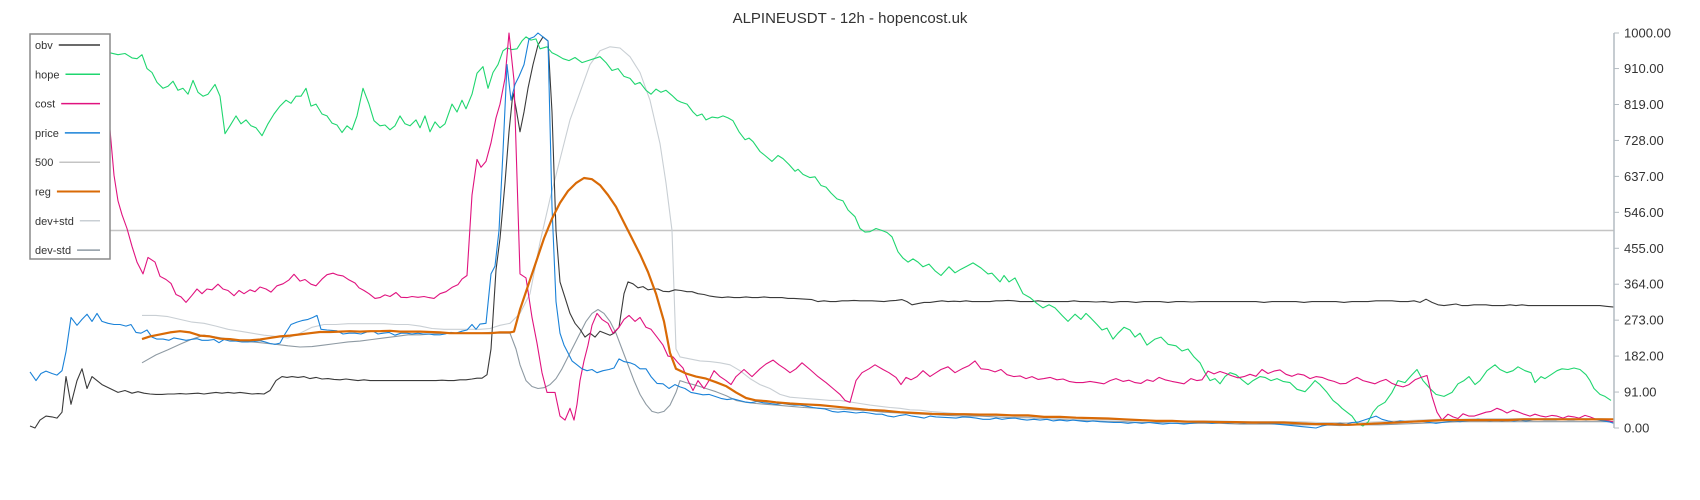  I want to click on legend-item-cost: cost, so click(67, 105).